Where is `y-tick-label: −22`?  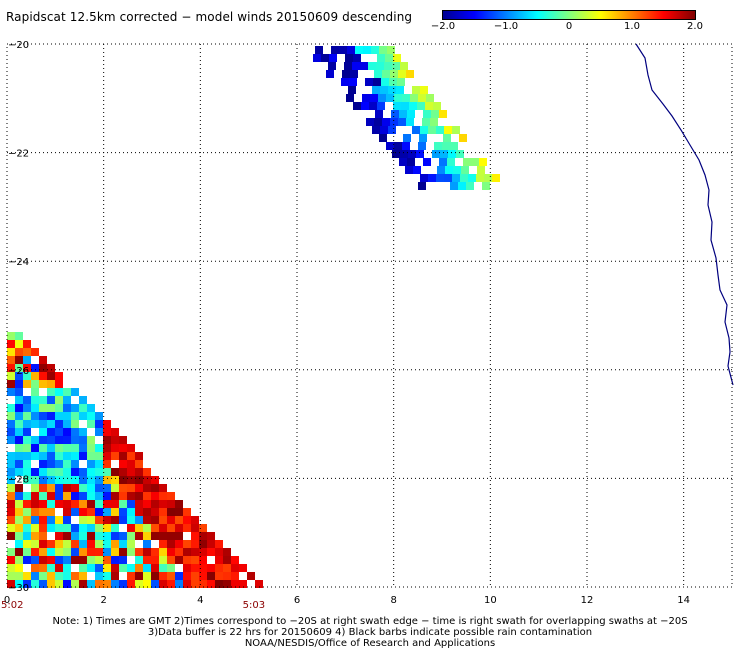
y-tick-label: −22 is located at coordinates (18, 154).